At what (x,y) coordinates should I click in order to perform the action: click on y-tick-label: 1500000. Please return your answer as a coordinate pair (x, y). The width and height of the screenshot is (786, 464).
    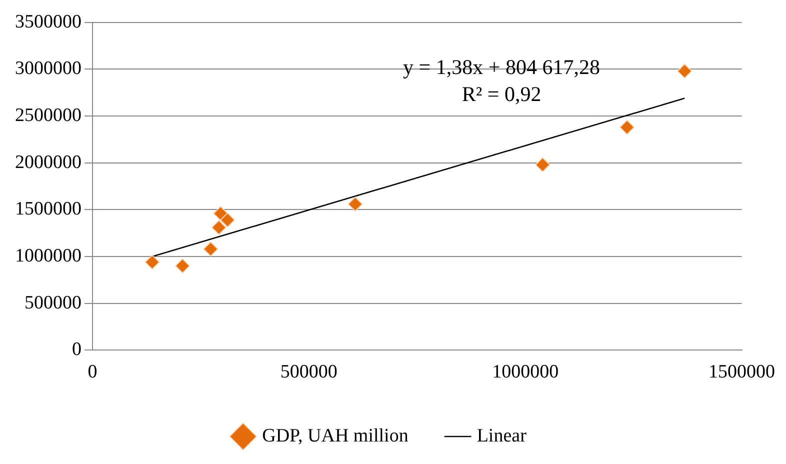
    Looking at the image, I should click on (48, 209).